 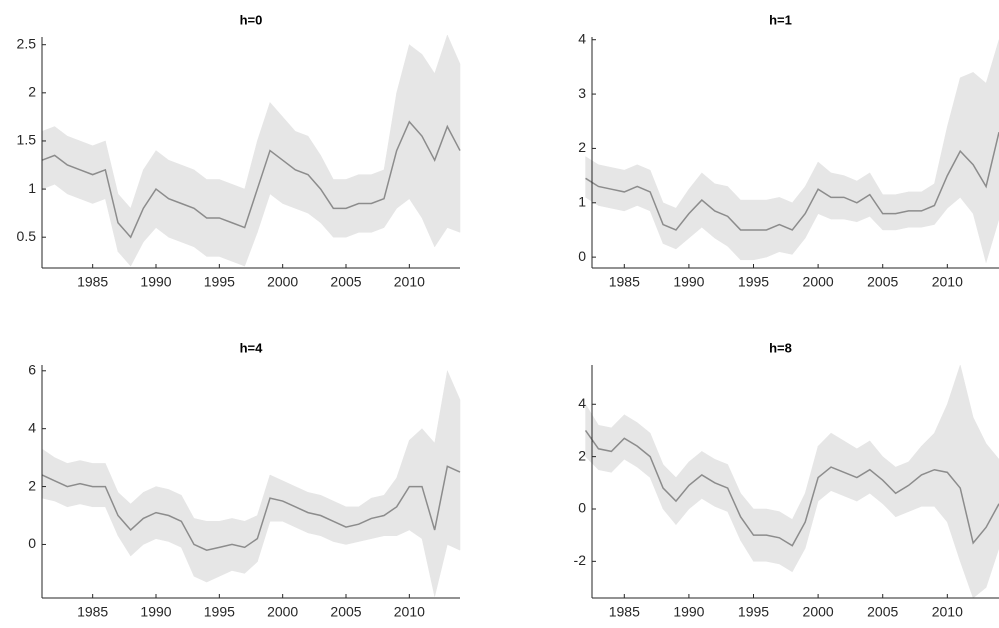 What do you see at coordinates (32, 369) in the screenshot?
I see `y-tick-label: 6` at bounding box center [32, 369].